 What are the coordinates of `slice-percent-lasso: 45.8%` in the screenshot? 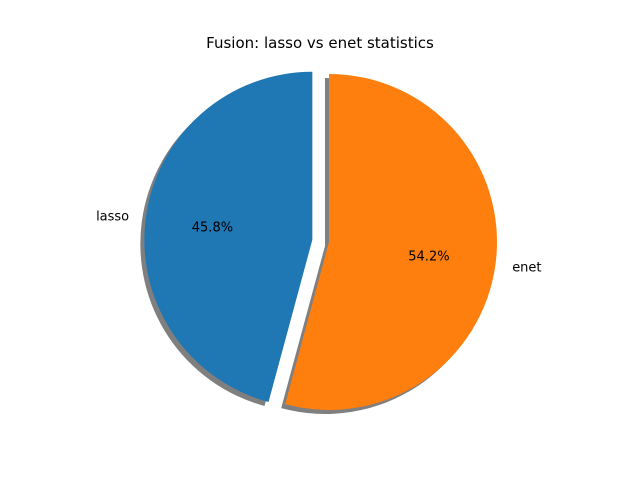 It's located at (212, 228).